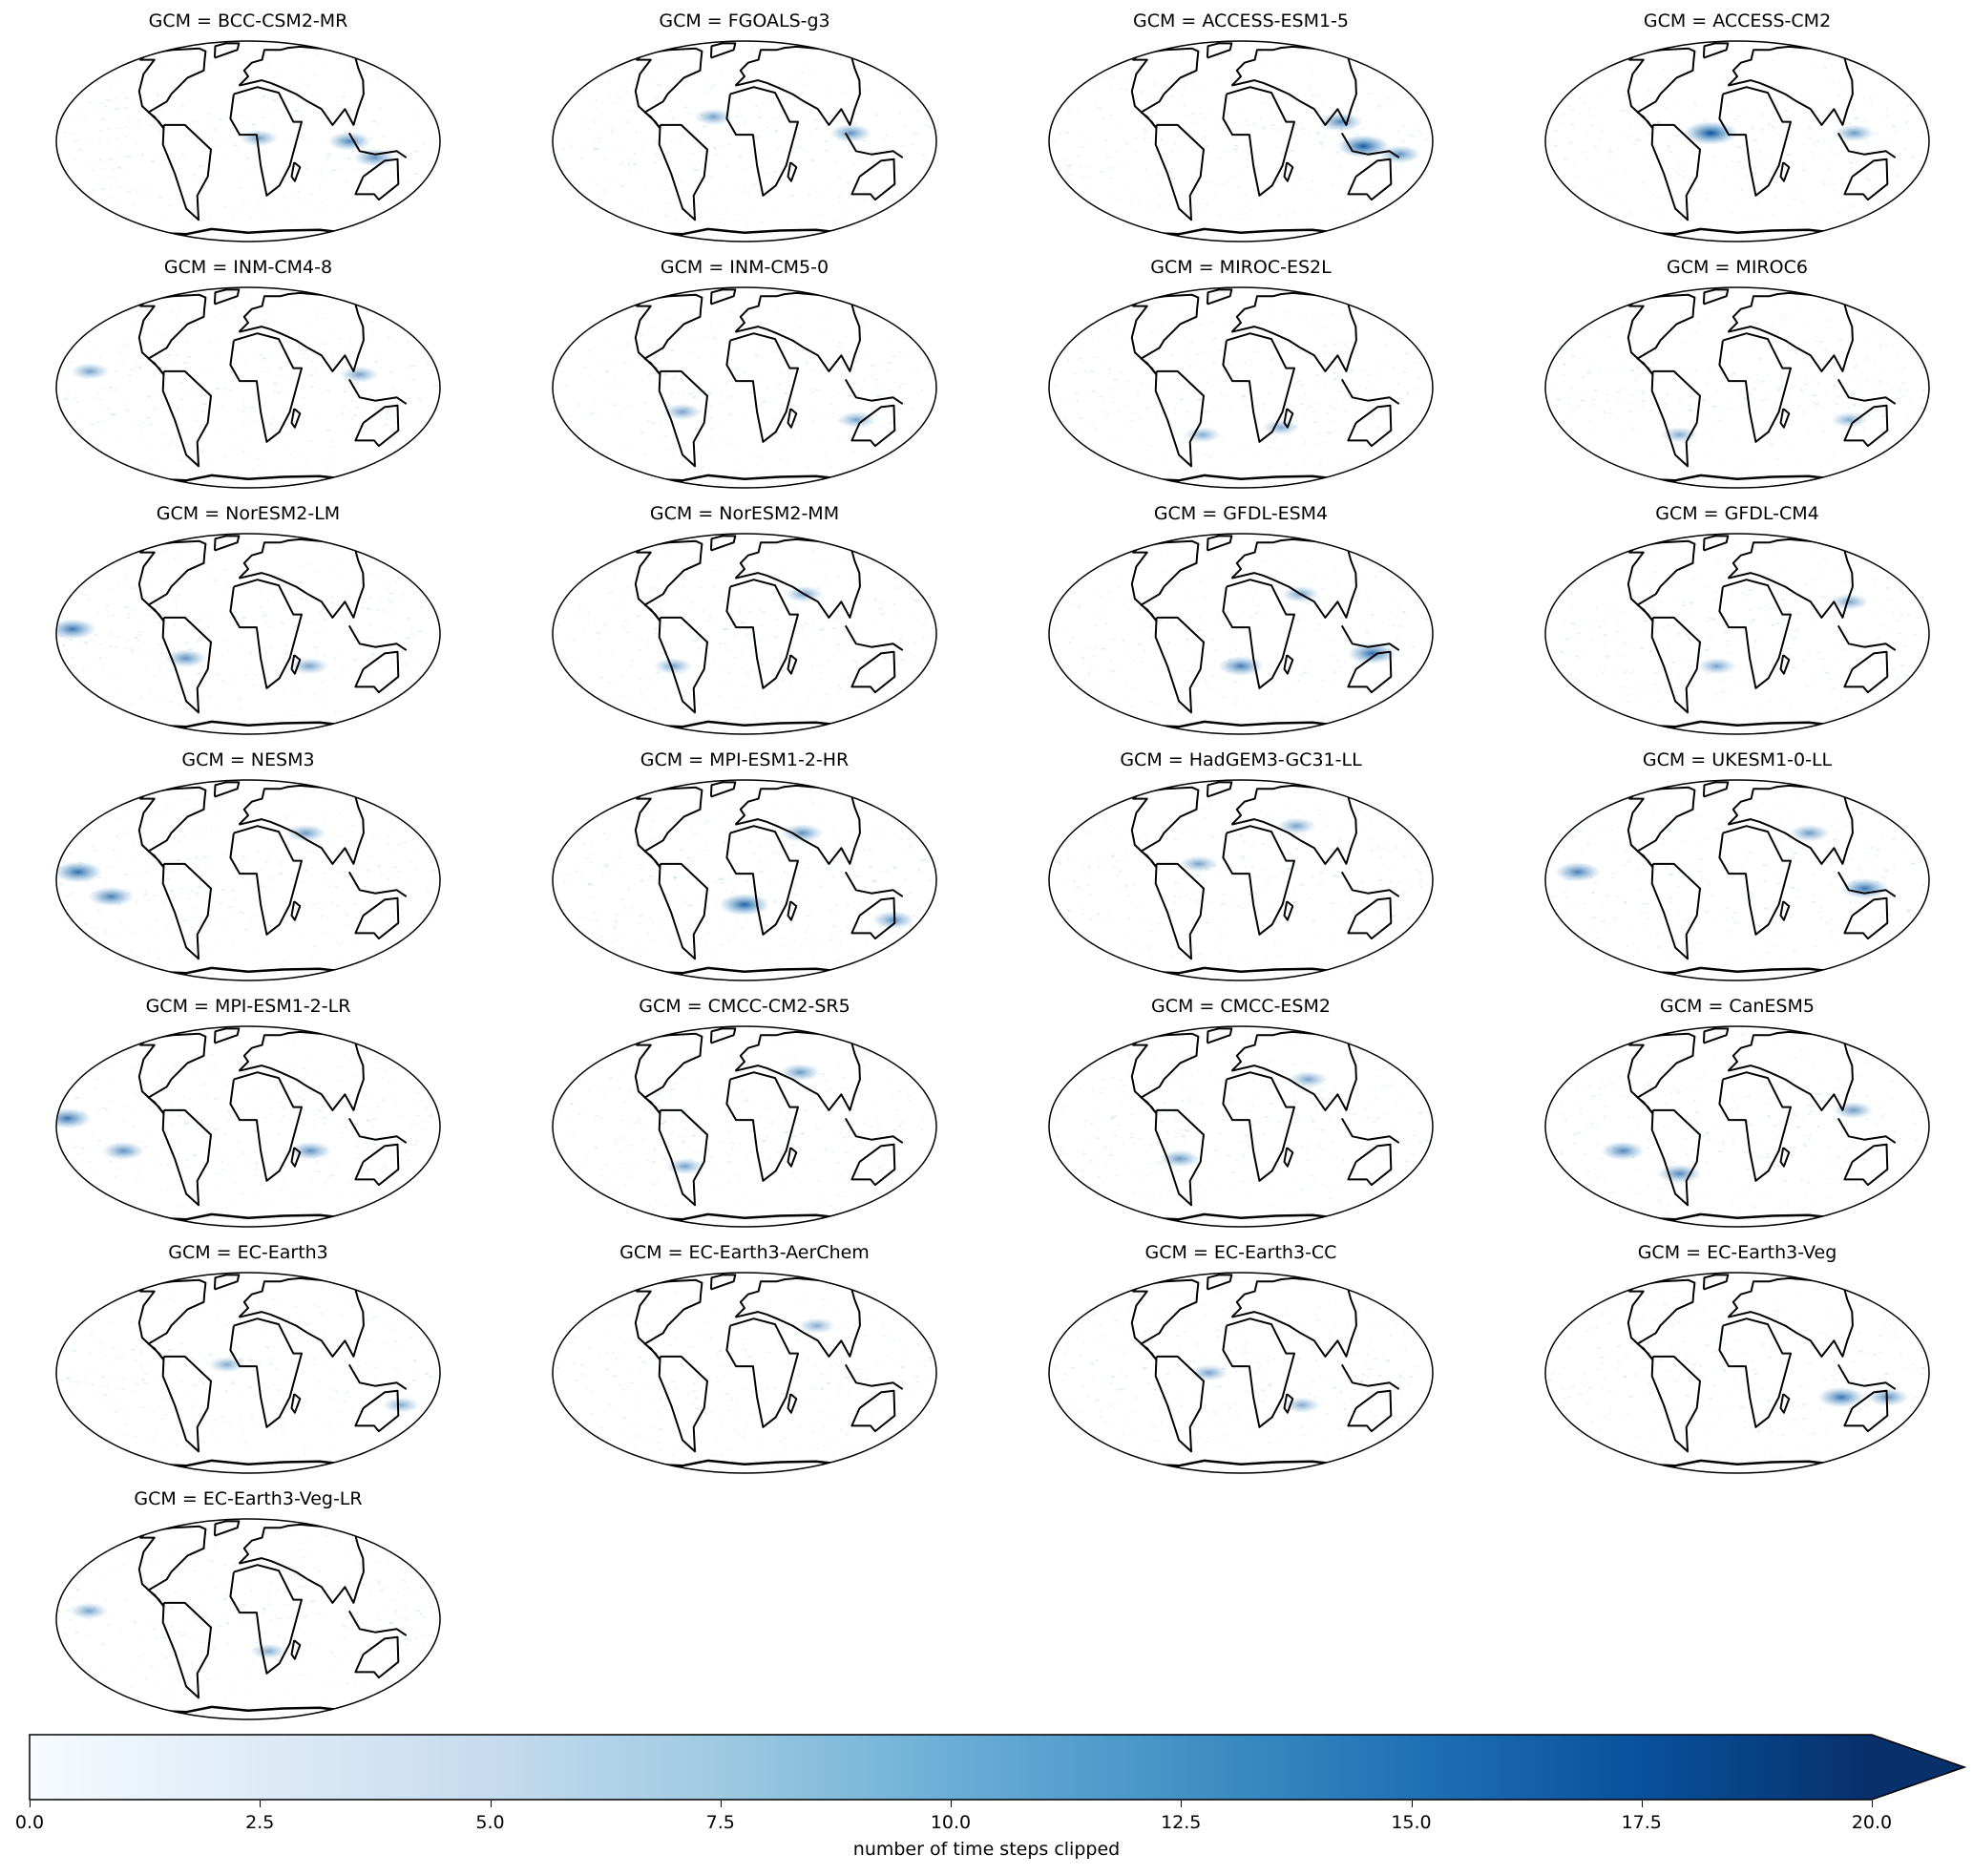 Image resolution: width=1973 pixels, height=1876 pixels. Describe the element at coordinates (856, 420) in the screenshot. I see `clip-hotspot` at that location.